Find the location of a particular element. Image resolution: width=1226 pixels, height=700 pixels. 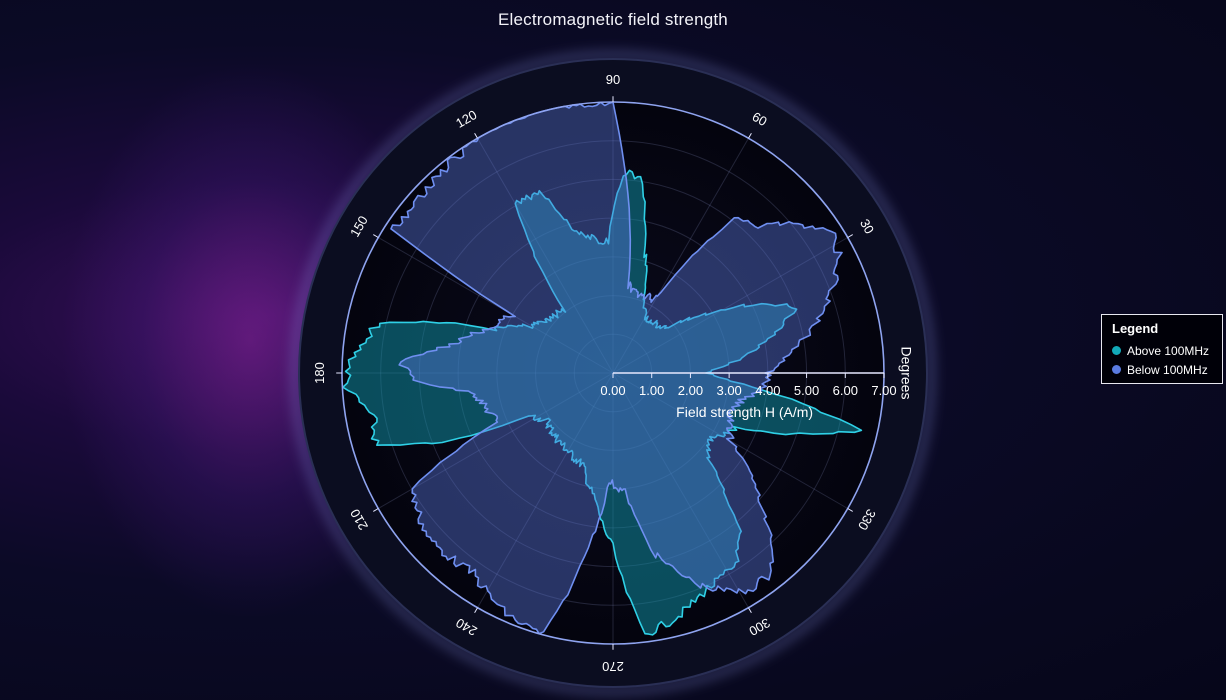

radial-tick-label: 1.00 is located at coordinates (651, 390).